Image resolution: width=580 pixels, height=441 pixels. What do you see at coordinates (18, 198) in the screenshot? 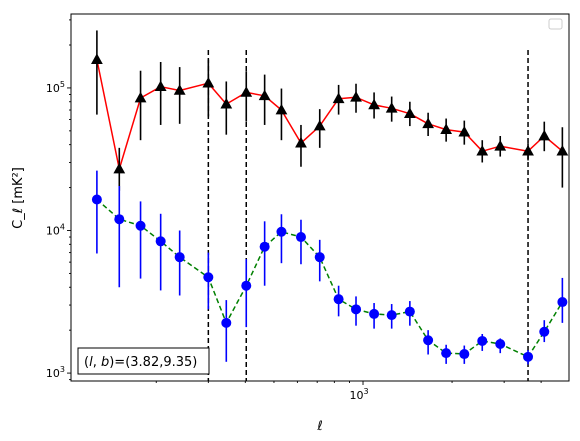
I see `y-axis-label: C_ℓ [mK²]` at bounding box center [18, 198].